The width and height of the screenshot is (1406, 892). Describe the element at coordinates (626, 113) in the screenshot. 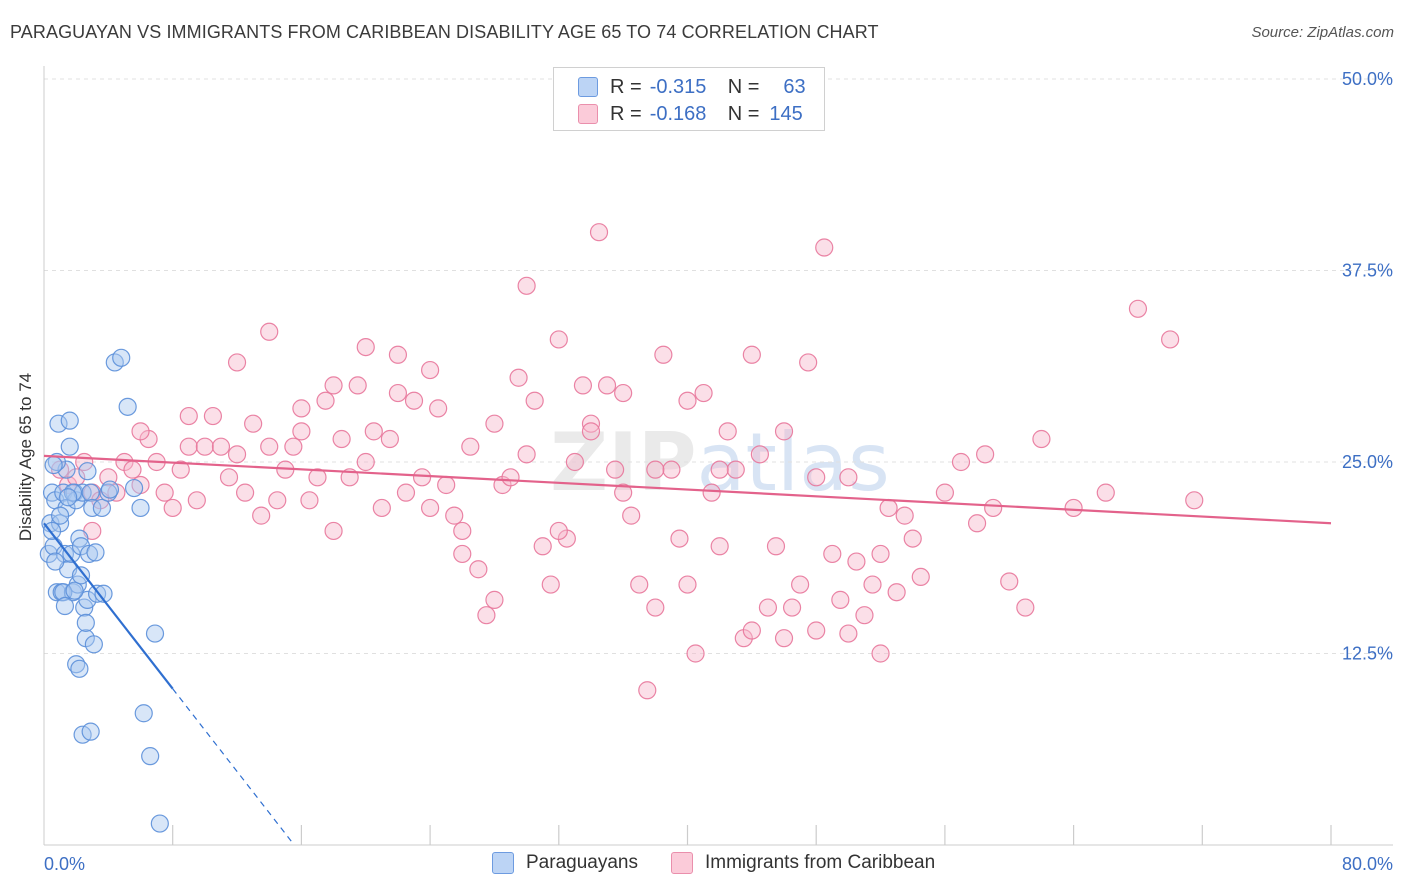

I see `legend-r-label: R =` at that location.